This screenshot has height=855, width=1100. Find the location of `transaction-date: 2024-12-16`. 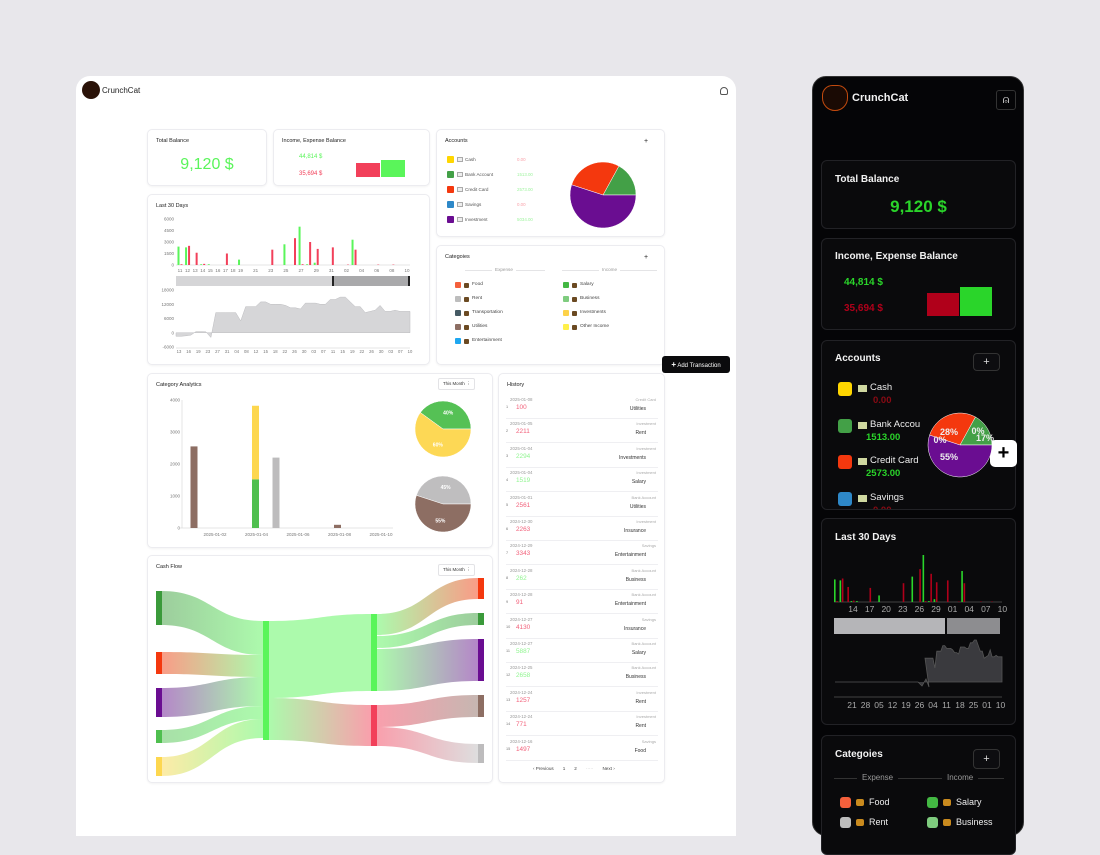

transaction-date: 2024-12-16 is located at coordinates (521, 741).